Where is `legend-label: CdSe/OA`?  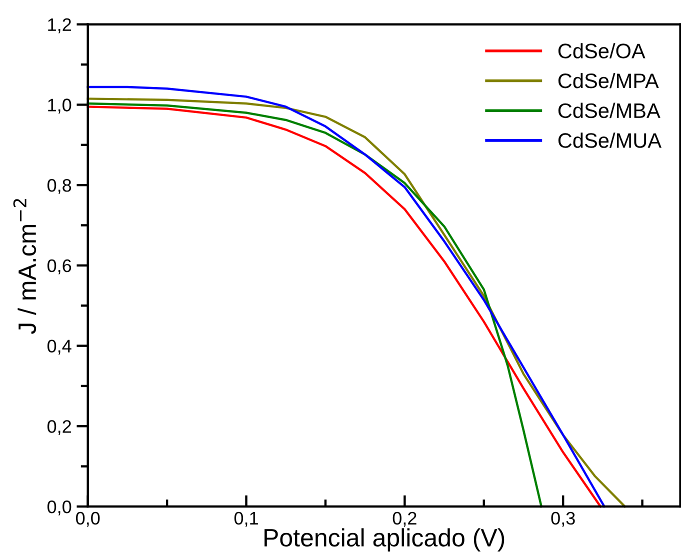 legend-label: CdSe/OA is located at coordinates (602, 50).